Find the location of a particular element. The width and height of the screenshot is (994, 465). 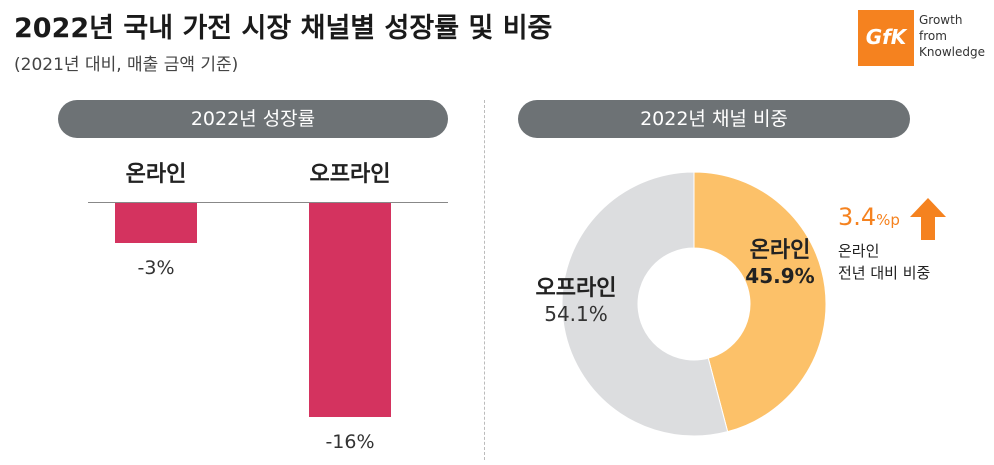

panel-divider is located at coordinates (484, 280).